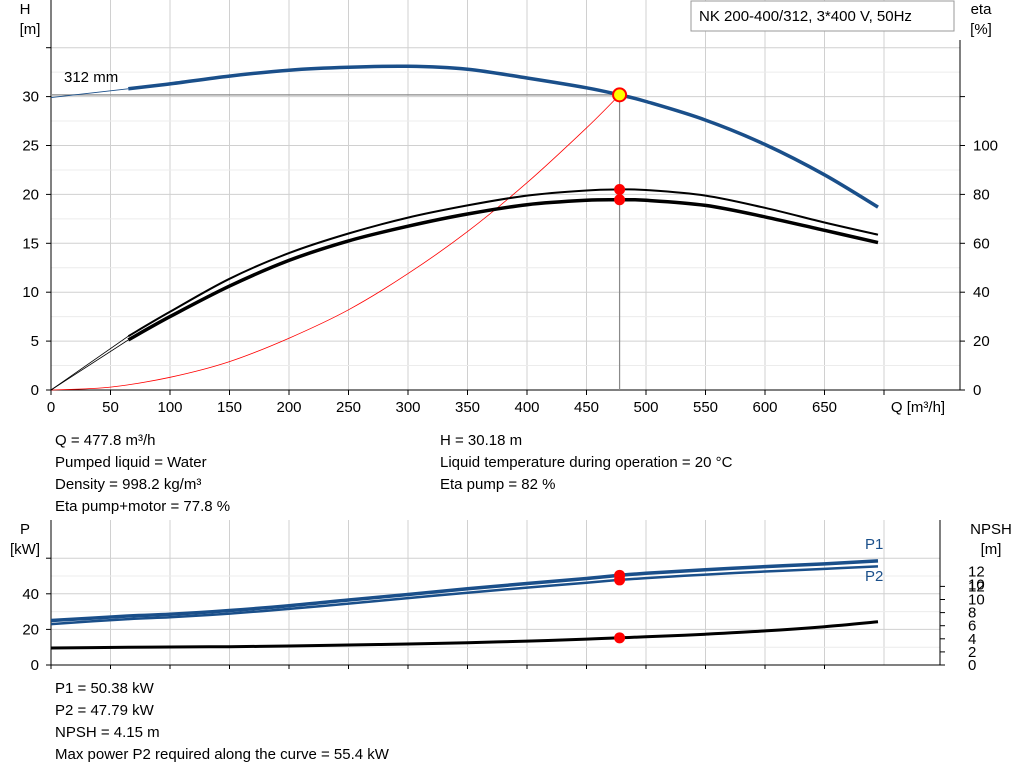 This screenshot has width=1024, height=781. Describe the element at coordinates (874, 576) in the screenshot. I see `p2-series-label: P2` at that location.